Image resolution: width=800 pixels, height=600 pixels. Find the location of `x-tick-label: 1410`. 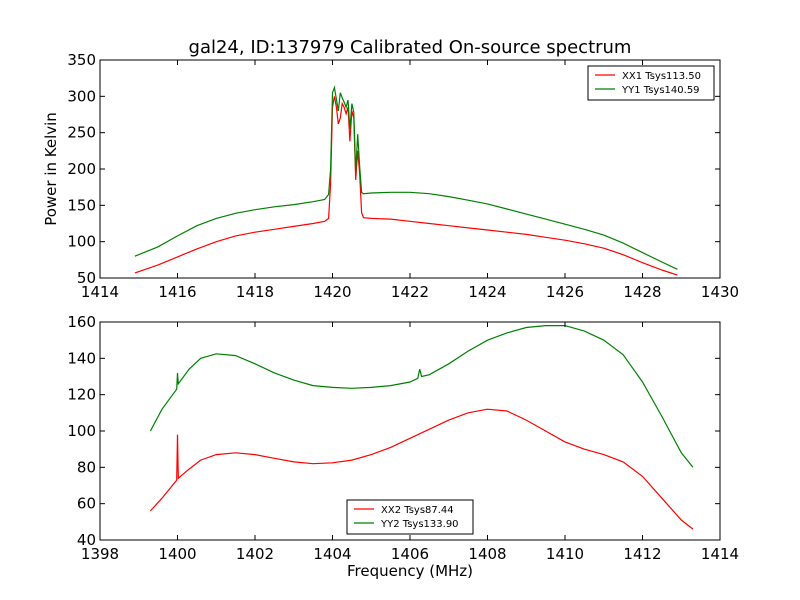

x-tick-label: 1410 is located at coordinates (565, 554).